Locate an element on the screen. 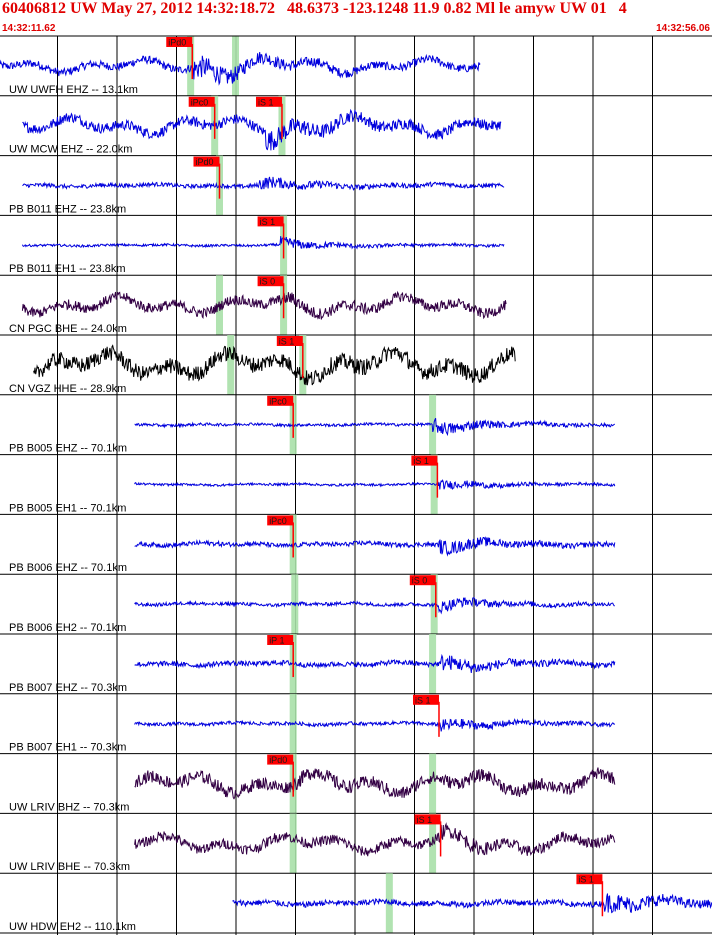 Image resolution: width=712 pixels, height=938 pixels. station-label: PB B011 EH1 -- 23.8km is located at coordinates (67, 269).